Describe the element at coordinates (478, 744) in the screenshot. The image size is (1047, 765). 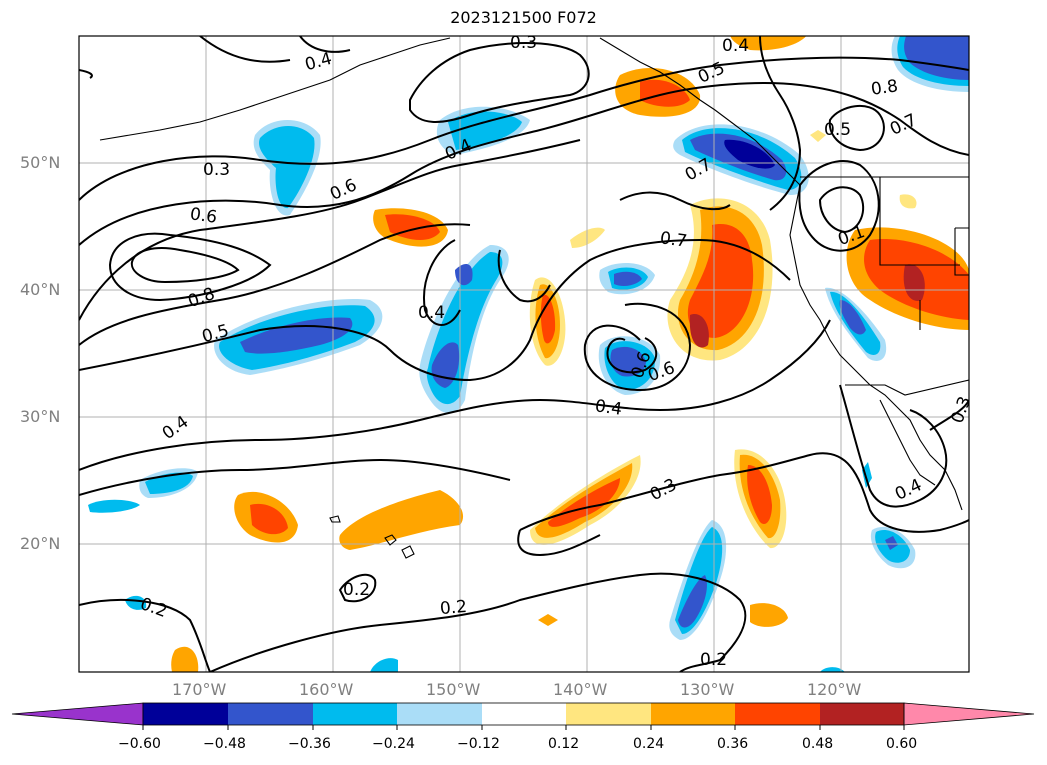
I see `colorbar-tick-label: −0.12` at that location.